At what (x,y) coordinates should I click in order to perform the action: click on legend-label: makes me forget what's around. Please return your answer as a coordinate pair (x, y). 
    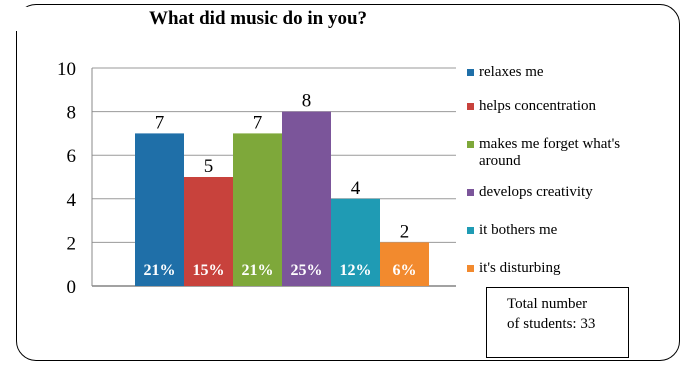
    Looking at the image, I should click on (550, 152).